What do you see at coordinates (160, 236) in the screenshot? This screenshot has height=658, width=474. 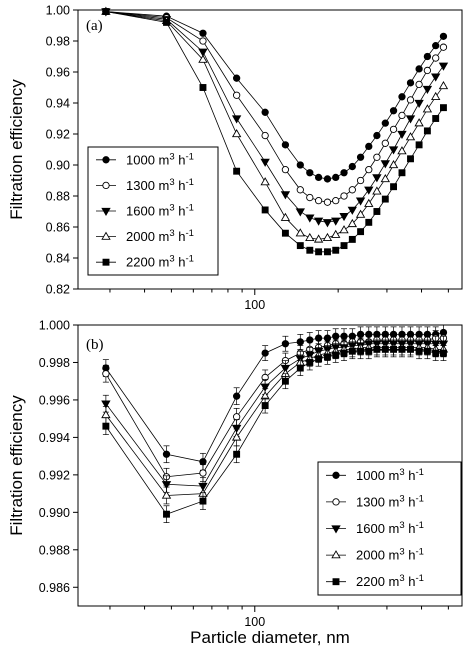 I see `legend-label: 2000 m3 h-1` at bounding box center [160, 236].